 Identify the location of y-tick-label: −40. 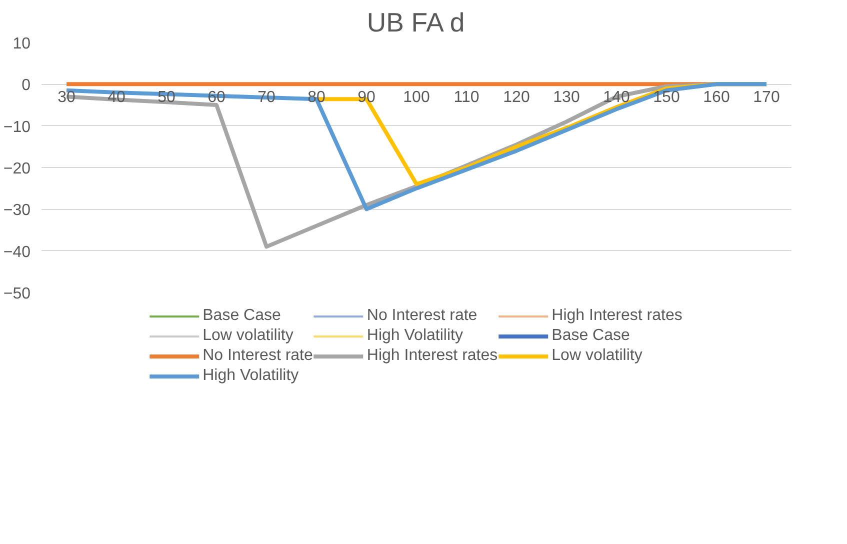
(17, 252).